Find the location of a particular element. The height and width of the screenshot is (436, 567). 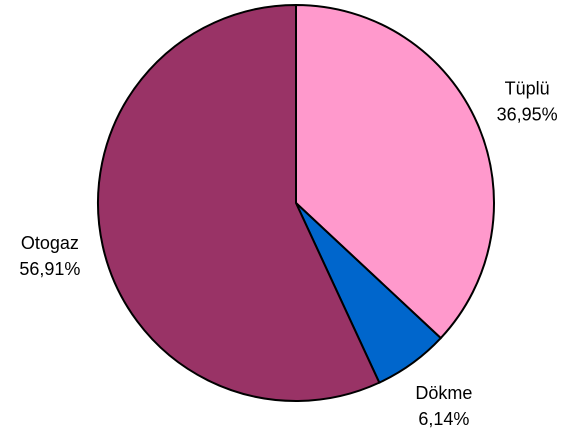

slice-value-label: 6,14% is located at coordinates (443, 419).